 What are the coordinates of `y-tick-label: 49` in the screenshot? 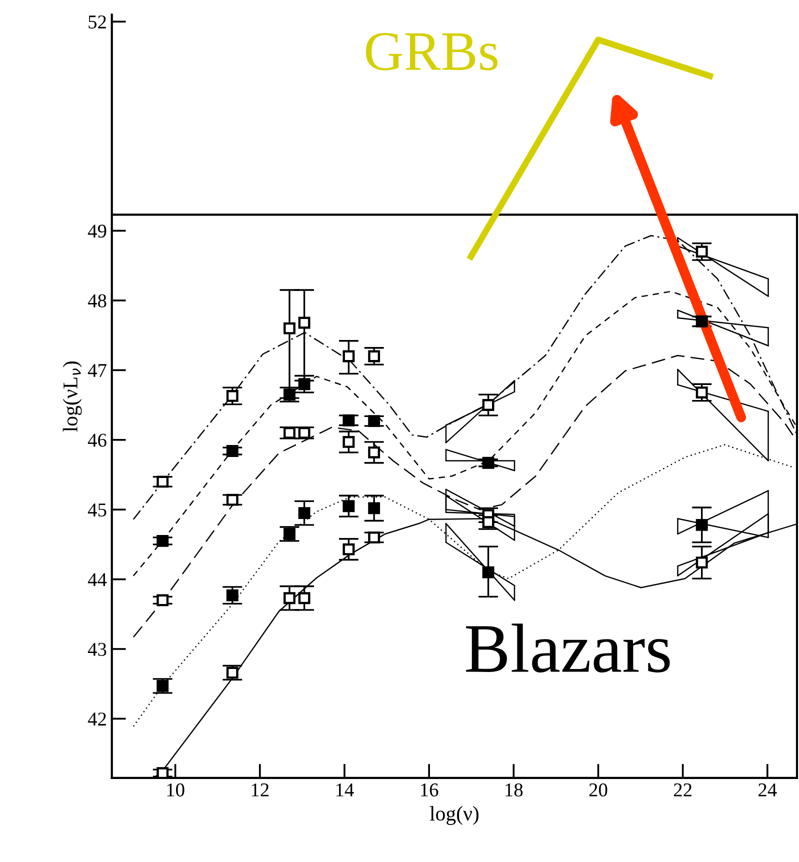 It's located at (97, 231).